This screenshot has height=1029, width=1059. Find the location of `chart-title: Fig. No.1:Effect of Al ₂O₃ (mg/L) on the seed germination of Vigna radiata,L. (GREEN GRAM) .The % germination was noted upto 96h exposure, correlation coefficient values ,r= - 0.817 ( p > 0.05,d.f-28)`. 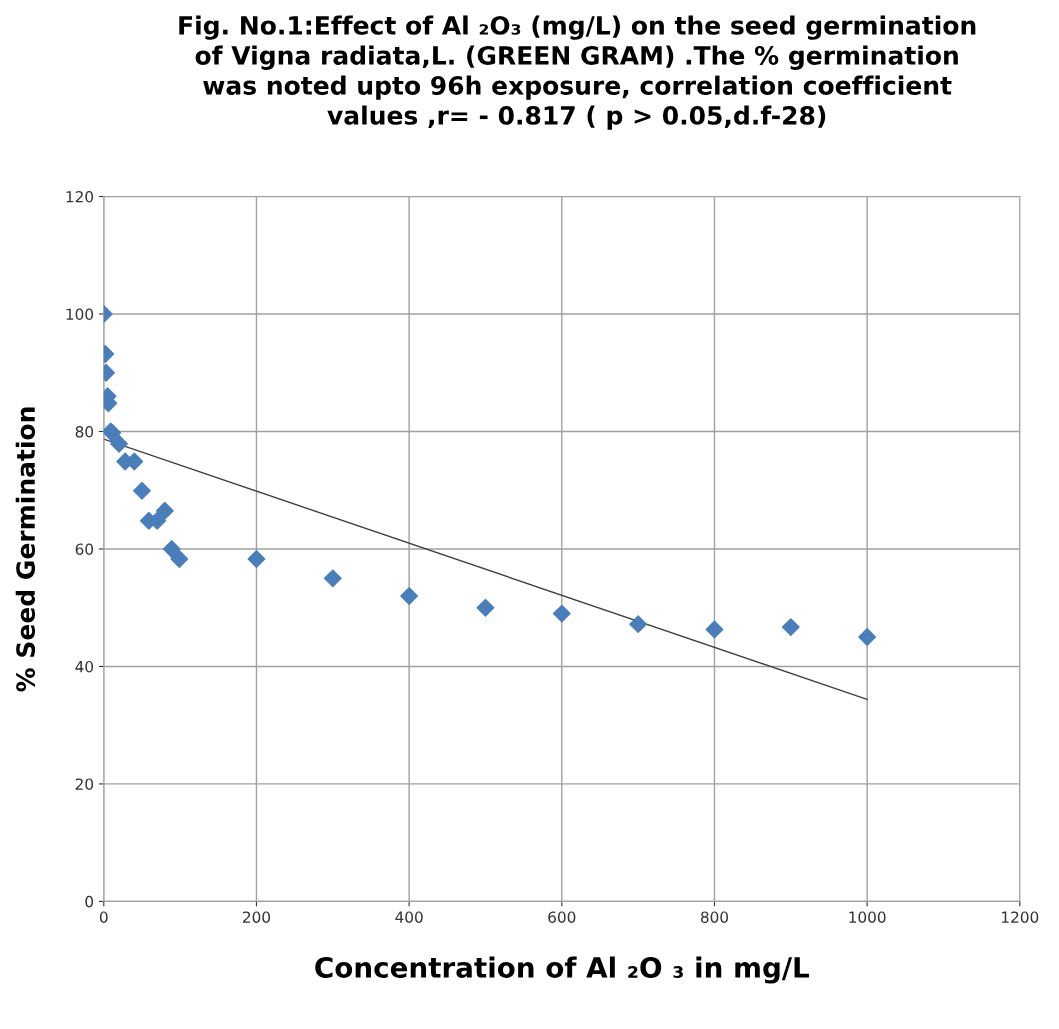

chart-title: Fig. No.1:Effect of Al ₂O₃ (mg/L) on the seed germination of Vigna radiata,L. (GREEN GRAM) .The % germination was noted upto 96h exposure, correlation coefficient values ,r= - 0.817 ( p > 0.05,d.f-28) is located at coordinates (577, 72).